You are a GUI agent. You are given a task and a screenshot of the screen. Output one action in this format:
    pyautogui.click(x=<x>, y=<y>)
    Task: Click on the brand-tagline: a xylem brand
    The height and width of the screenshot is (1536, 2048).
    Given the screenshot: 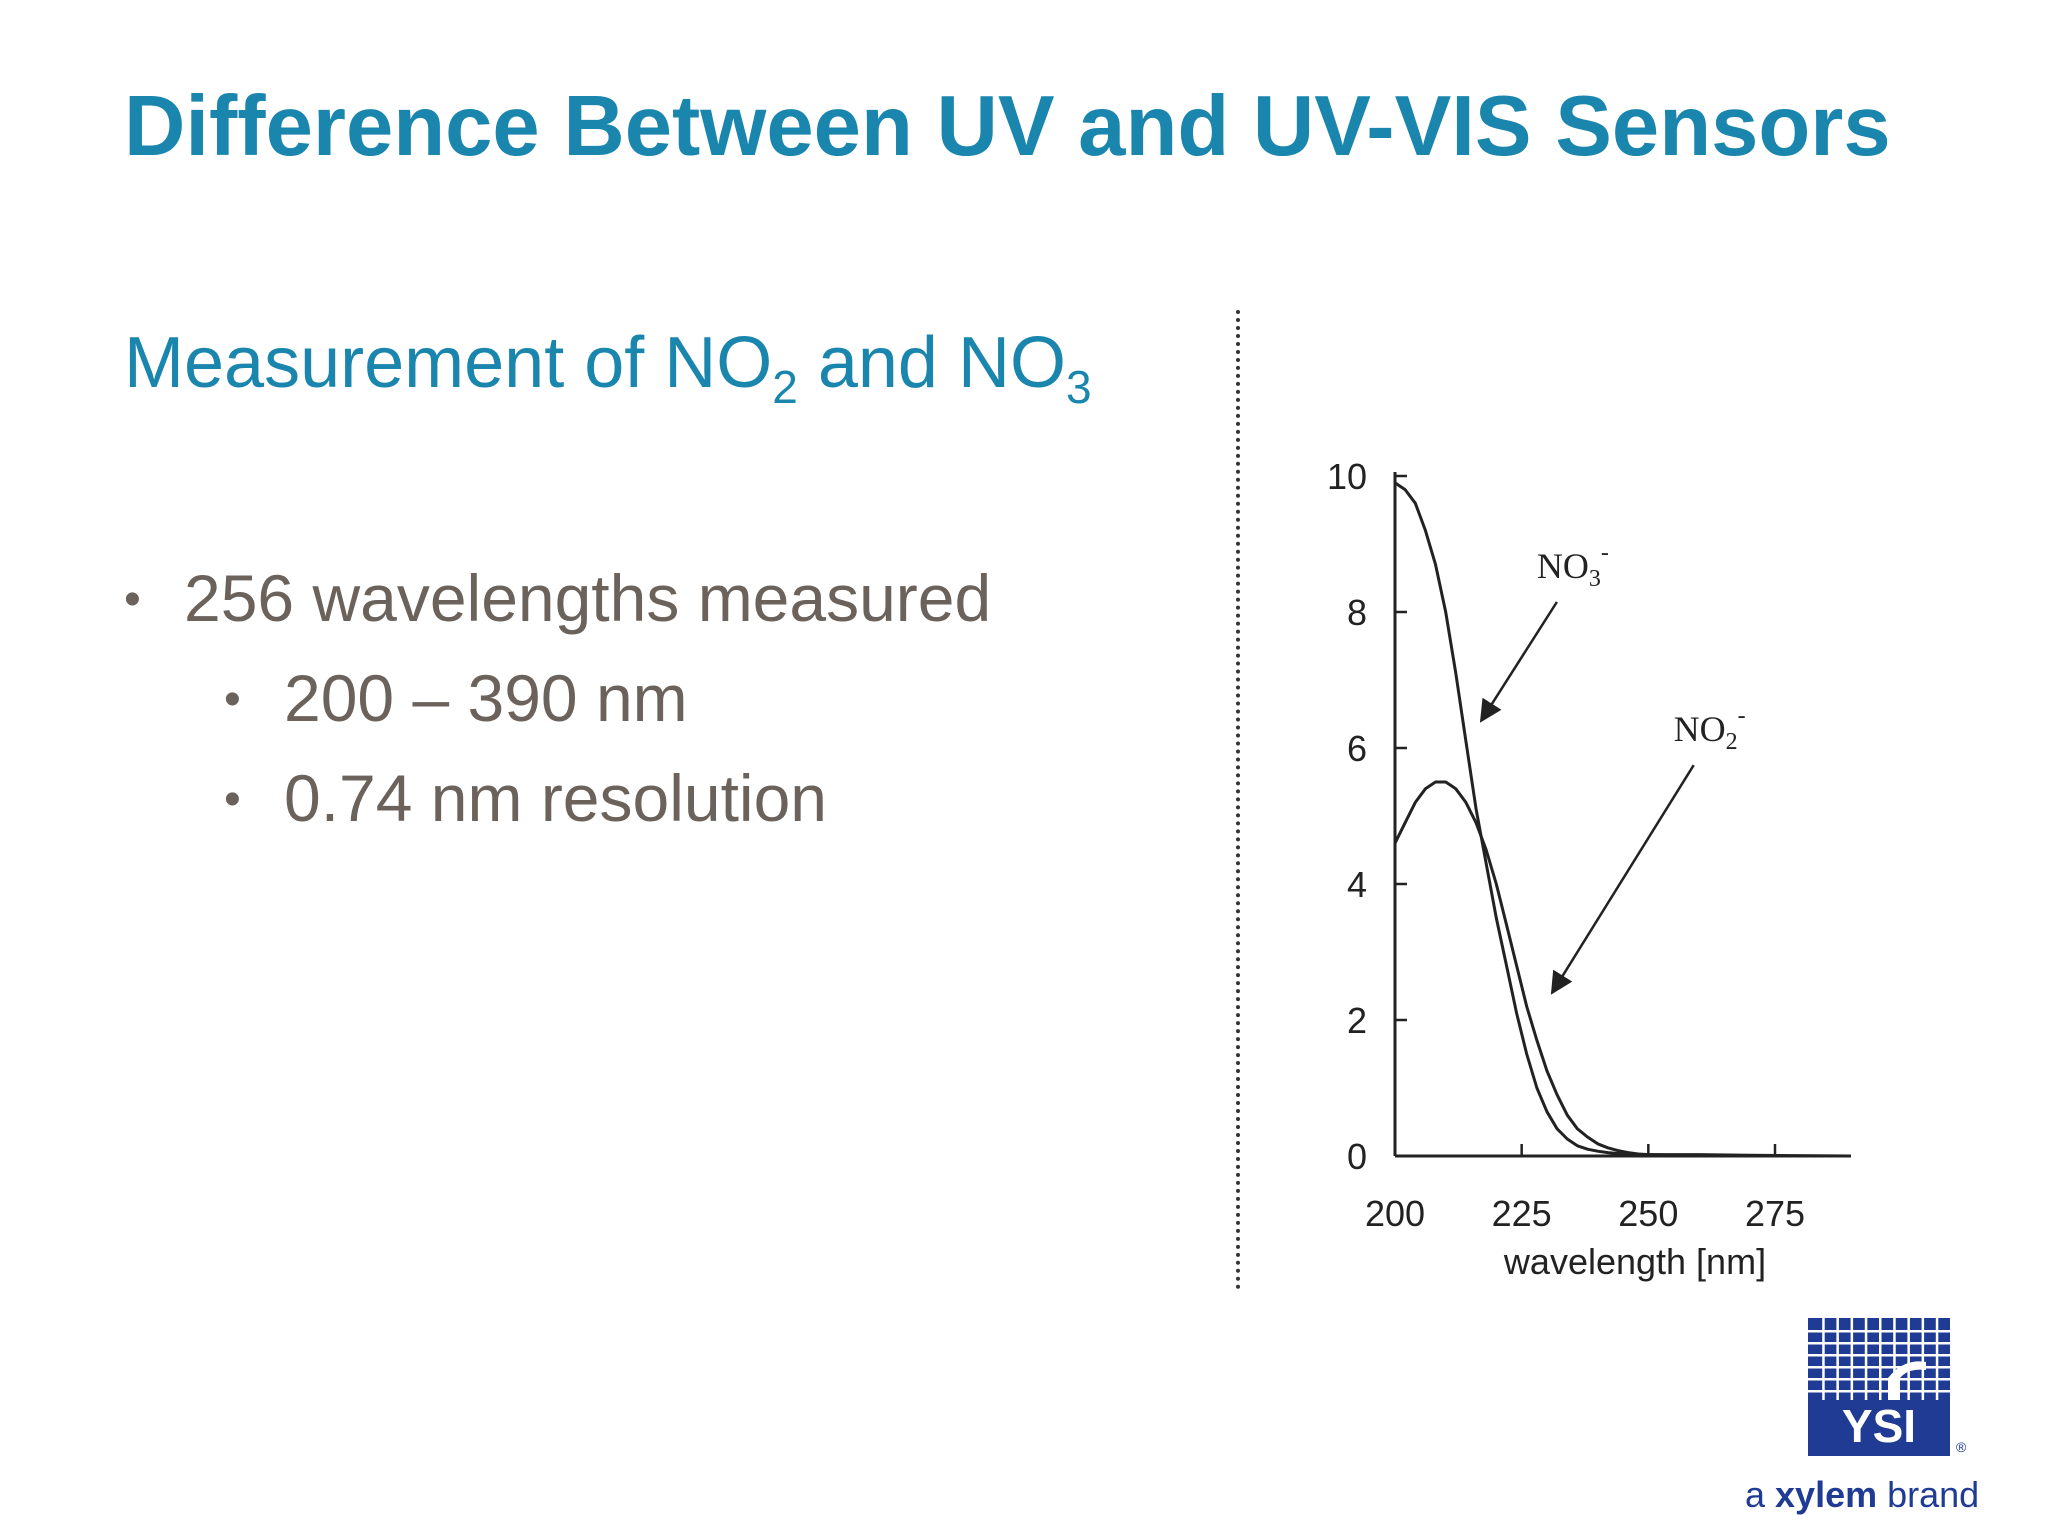 What is the action you would take?
    pyautogui.click(x=1862, y=1495)
    